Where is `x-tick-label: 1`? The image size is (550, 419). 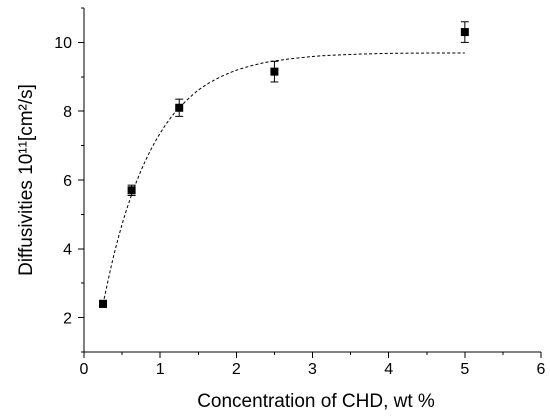 x-tick-label: 1 is located at coordinates (160, 369).